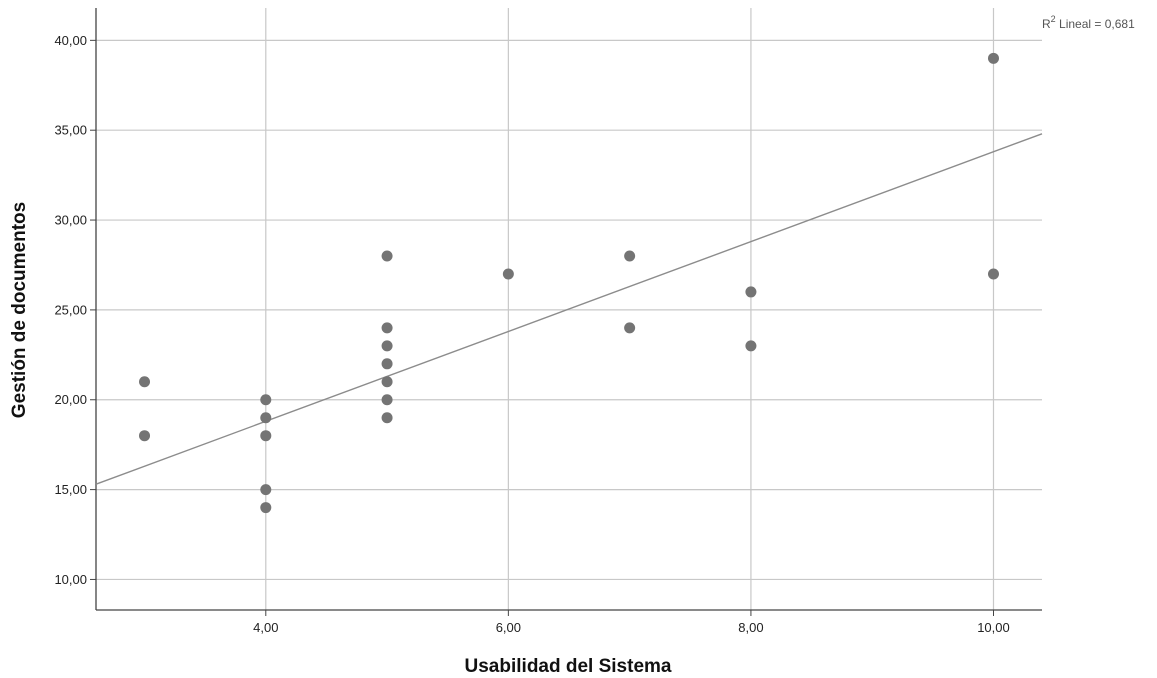  What do you see at coordinates (70, 130) in the screenshot?
I see `y-tick-label: 35,00` at bounding box center [70, 130].